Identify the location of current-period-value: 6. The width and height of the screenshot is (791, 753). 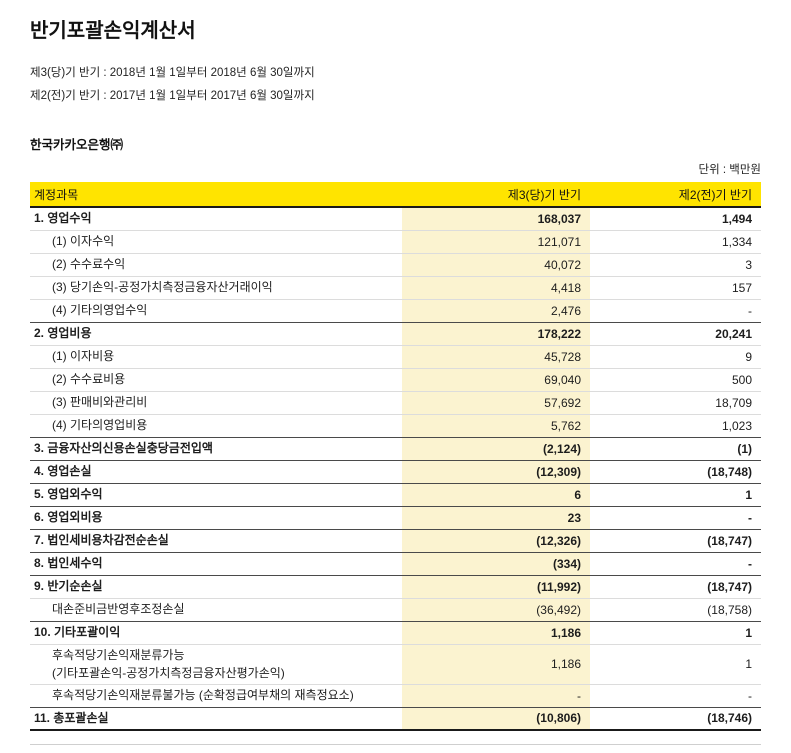
(496, 494).